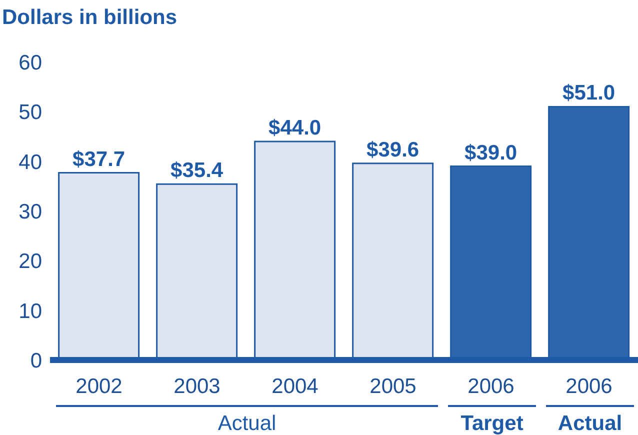 The width and height of the screenshot is (638, 435). I want to click on y-tick-label: 60, so click(30, 62).